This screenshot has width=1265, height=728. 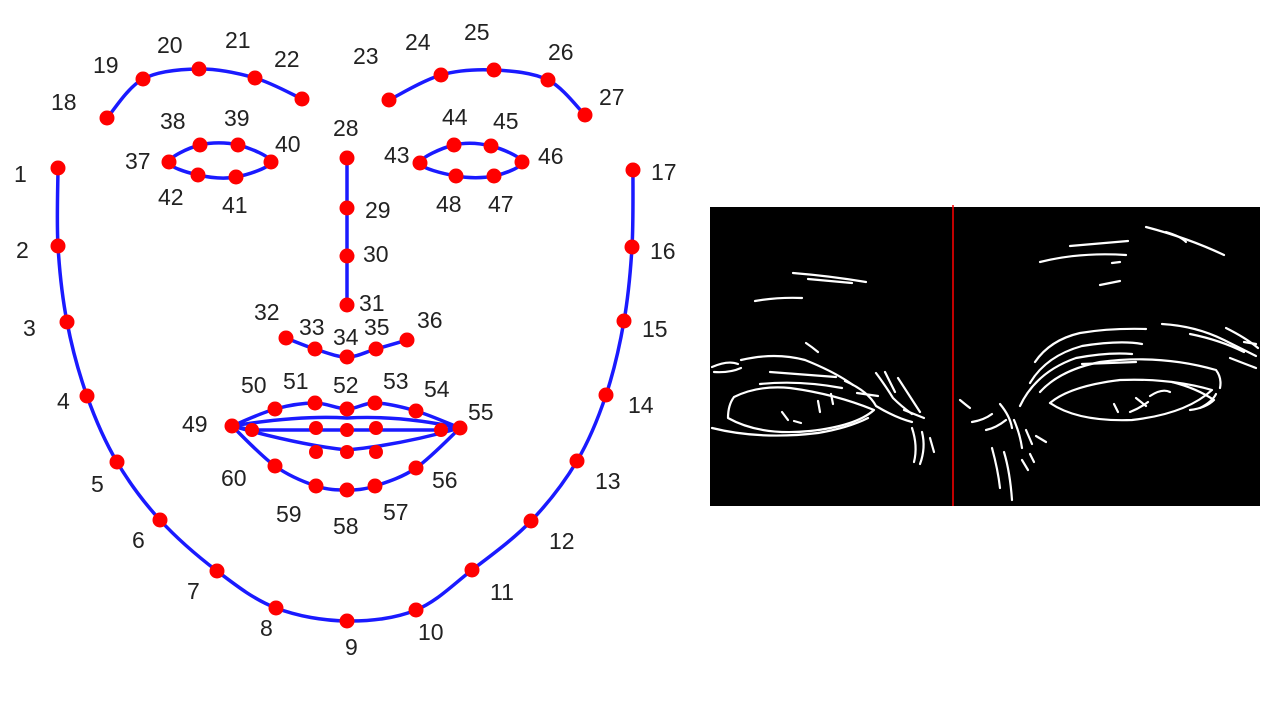 What do you see at coordinates (455, 117) in the screenshot?
I see `landmark-label: 44` at bounding box center [455, 117].